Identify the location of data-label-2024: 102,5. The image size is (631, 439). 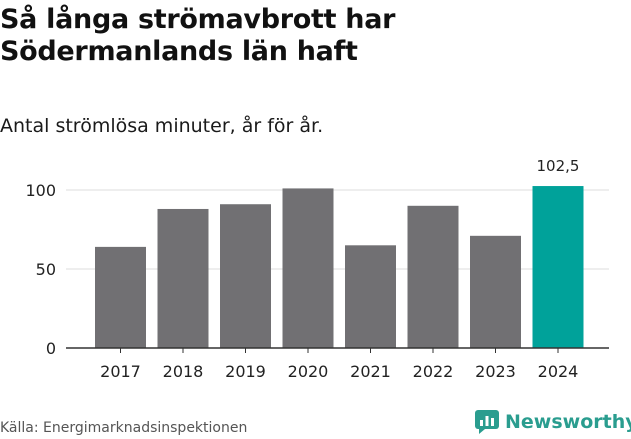
(558, 166).